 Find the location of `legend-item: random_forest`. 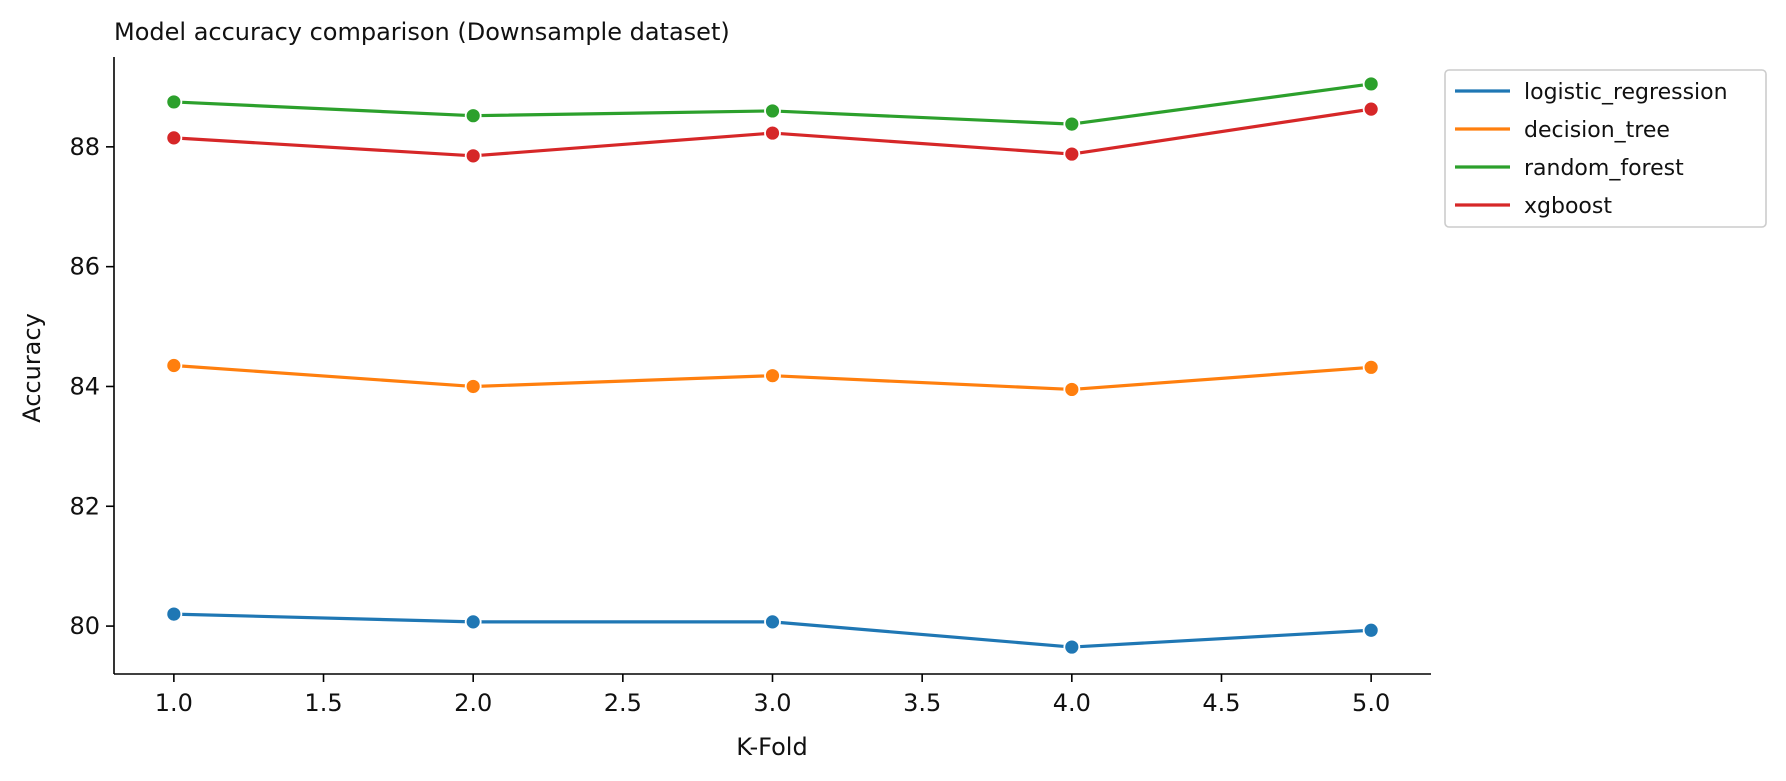

legend-item: random_forest is located at coordinates (1569, 168).